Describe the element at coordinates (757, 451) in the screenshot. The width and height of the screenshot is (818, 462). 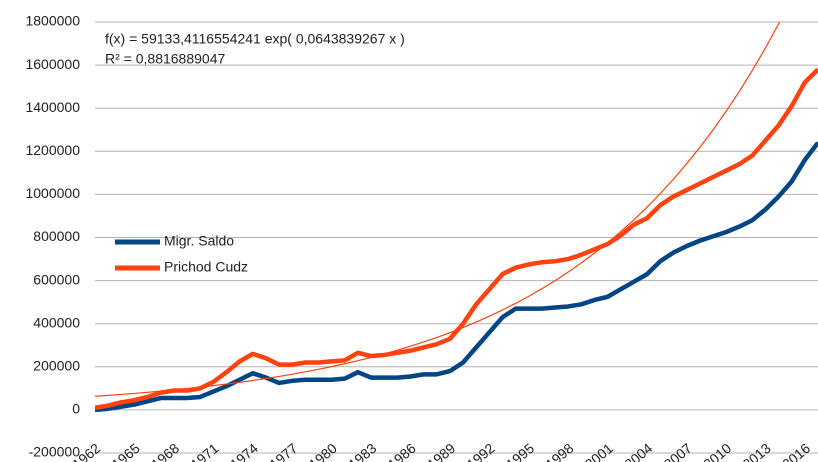
I see `x-tick-label: 2013` at that location.